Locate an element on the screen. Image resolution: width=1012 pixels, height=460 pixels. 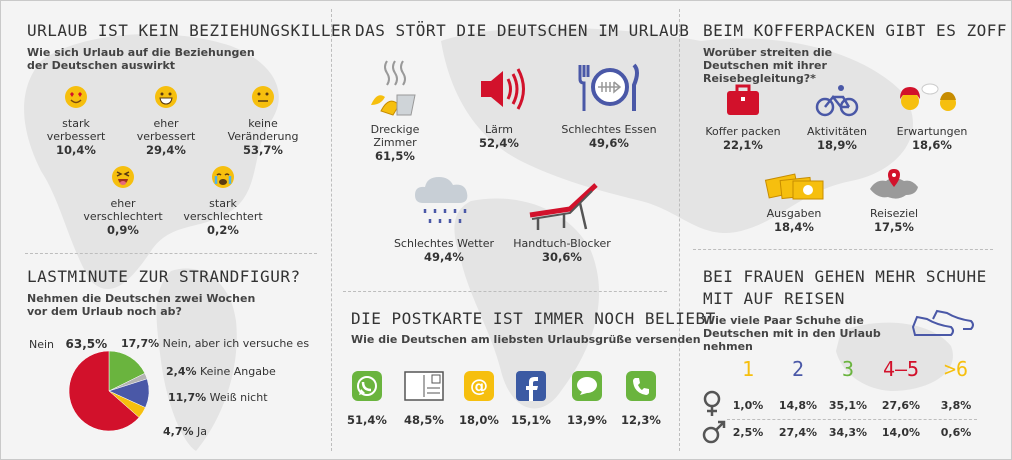
greeting-channel-item: 13,9% is located at coordinates (587, 399).